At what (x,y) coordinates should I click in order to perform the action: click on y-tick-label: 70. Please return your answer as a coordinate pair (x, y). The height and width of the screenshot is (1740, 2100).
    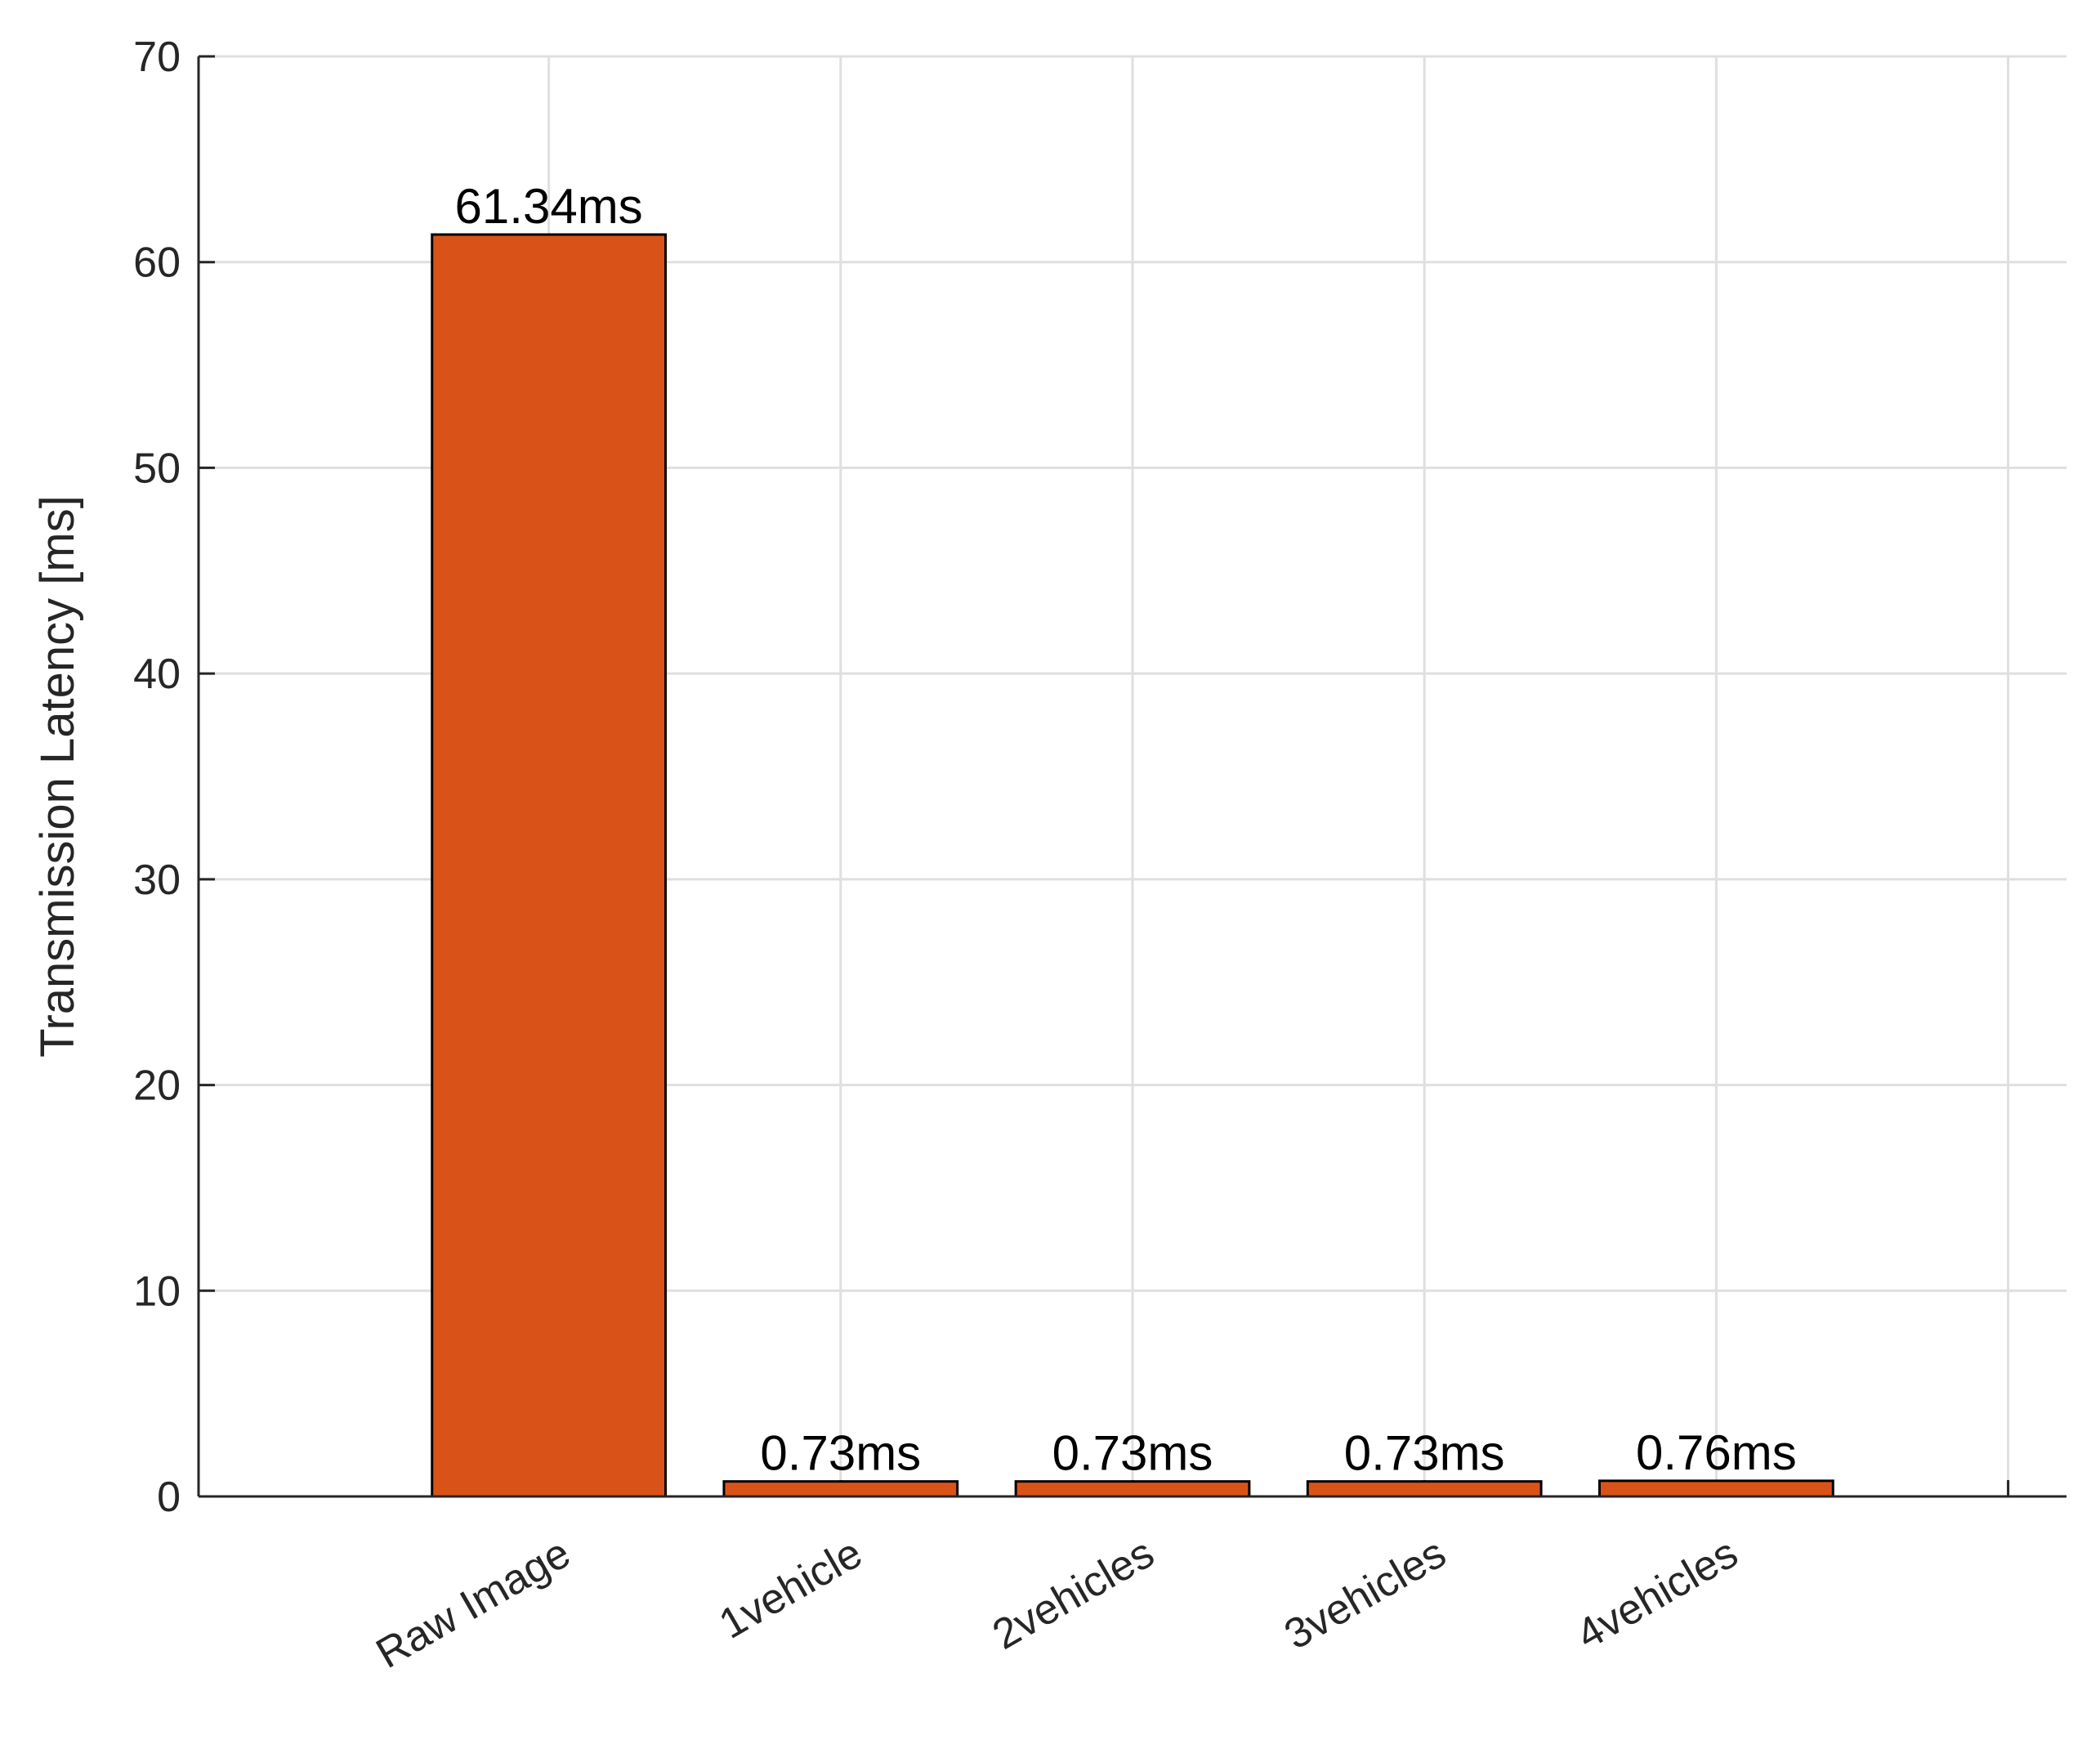
    Looking at the image, I should click on (157, 57).